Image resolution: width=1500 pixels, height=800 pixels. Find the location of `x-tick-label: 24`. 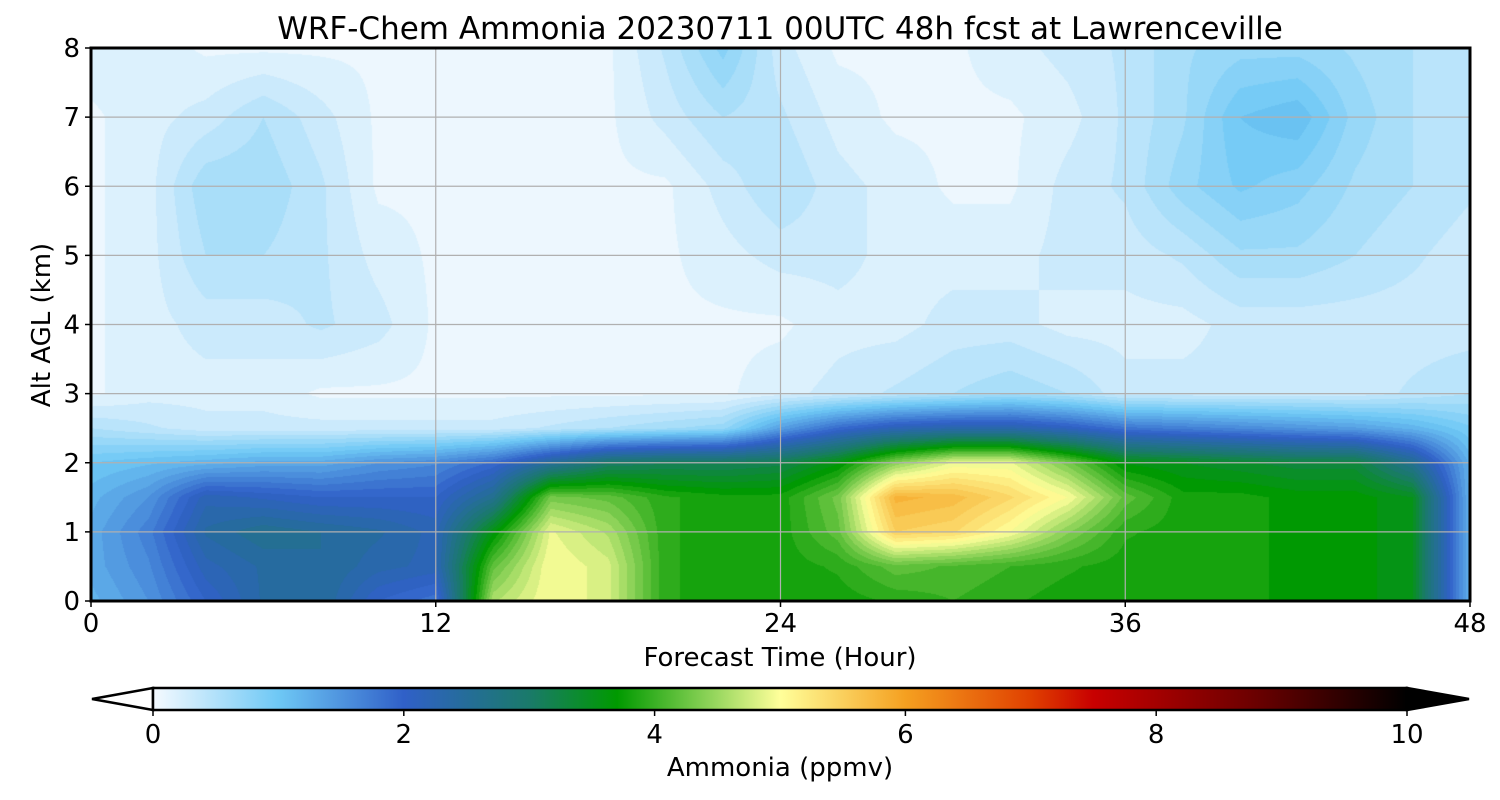

x-tick-label: 24 is located at coordinates (780, 624).